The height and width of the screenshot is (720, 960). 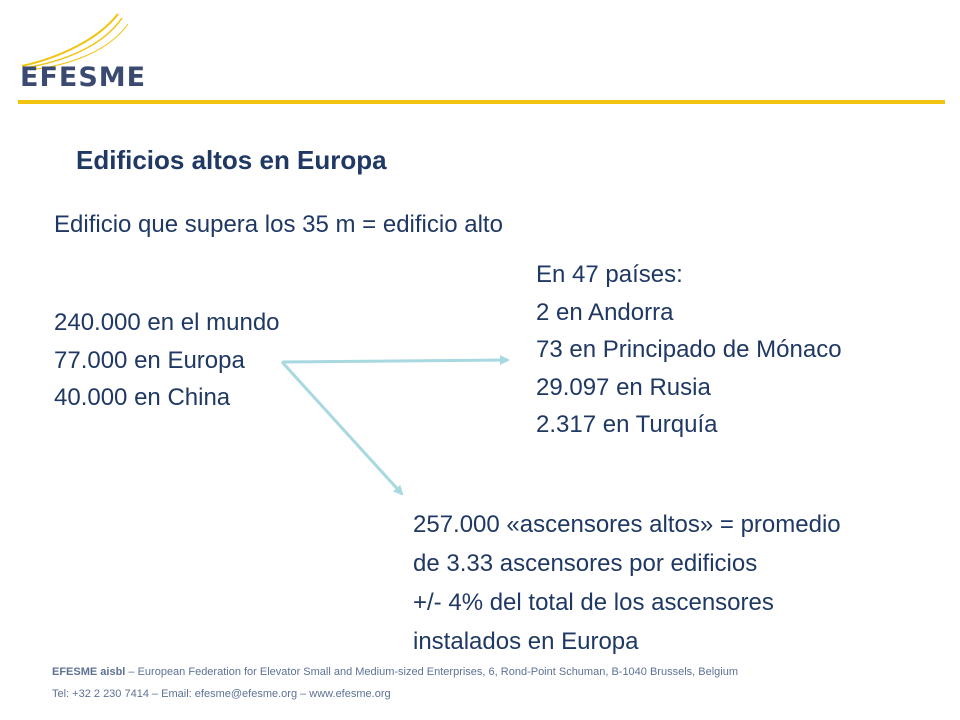 I want to click on stat-line-andorra: 2 en Andorra, so click(x=605, y=312).